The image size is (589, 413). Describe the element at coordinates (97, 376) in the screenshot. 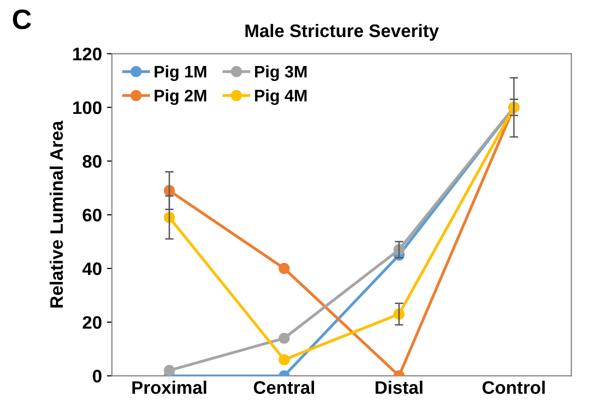

I see `y-tick-label: 0` at that location.